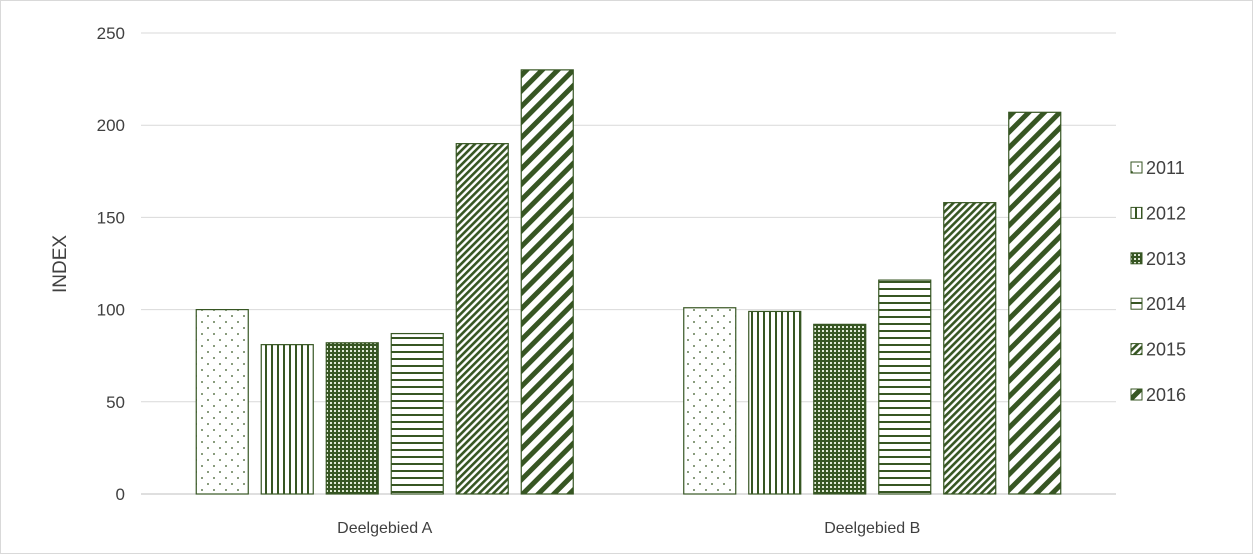 This screenshot has height=558, width=1253. What do you see at coordinates (1166, 304) in the screenshot?
I see `legend-label: 2014` at bounding box center [1166, 304].